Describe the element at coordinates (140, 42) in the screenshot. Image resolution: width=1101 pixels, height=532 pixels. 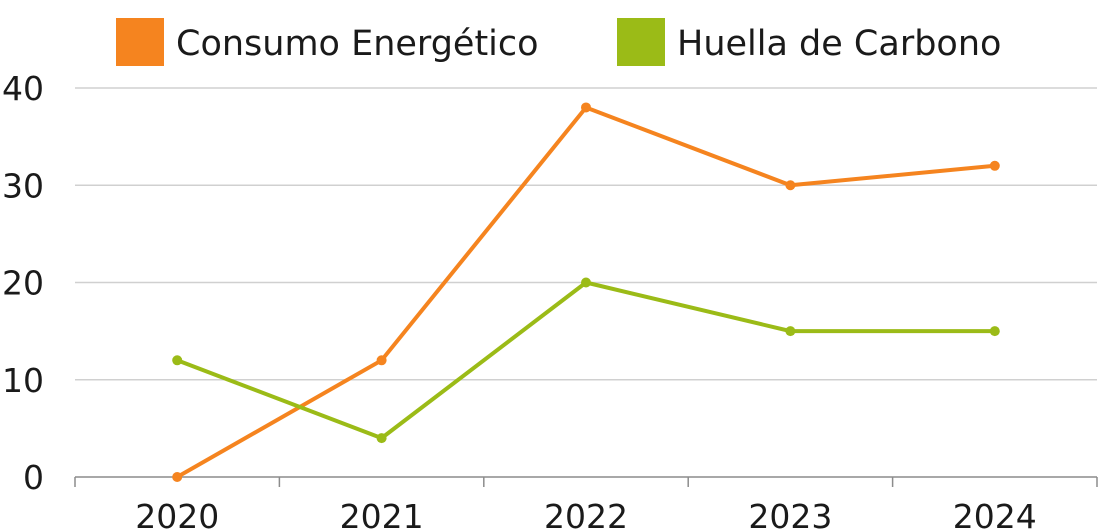
I see `legend-swatch-consumo-energetico` at that location.